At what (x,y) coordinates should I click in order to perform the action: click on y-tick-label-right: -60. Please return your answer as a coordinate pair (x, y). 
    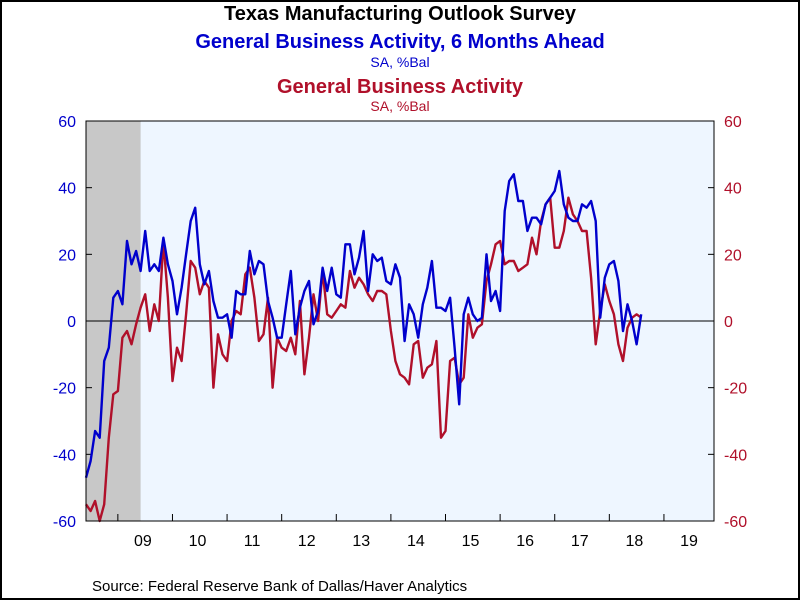
    Looking at the image, I should click on (735, 522).